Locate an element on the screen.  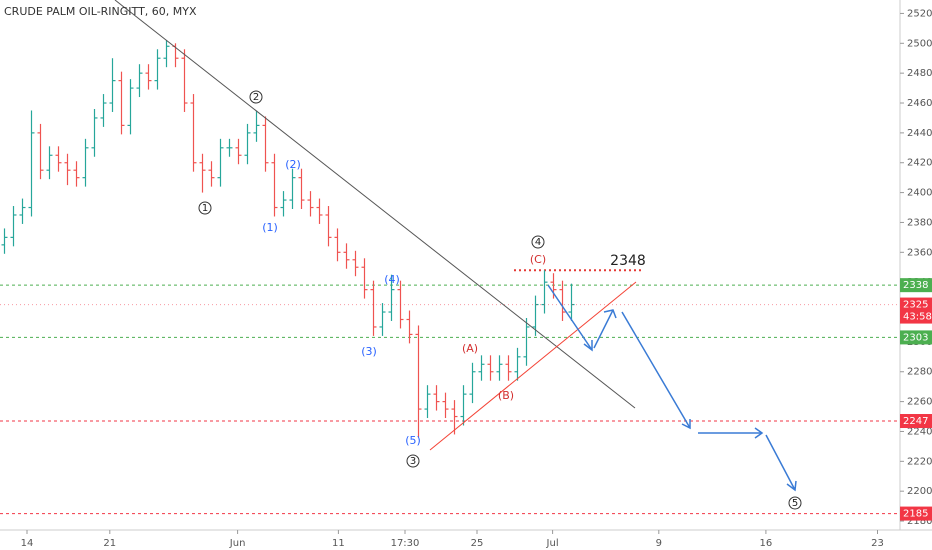
x-tick-label: 16 is located at coordinates (766, 543).